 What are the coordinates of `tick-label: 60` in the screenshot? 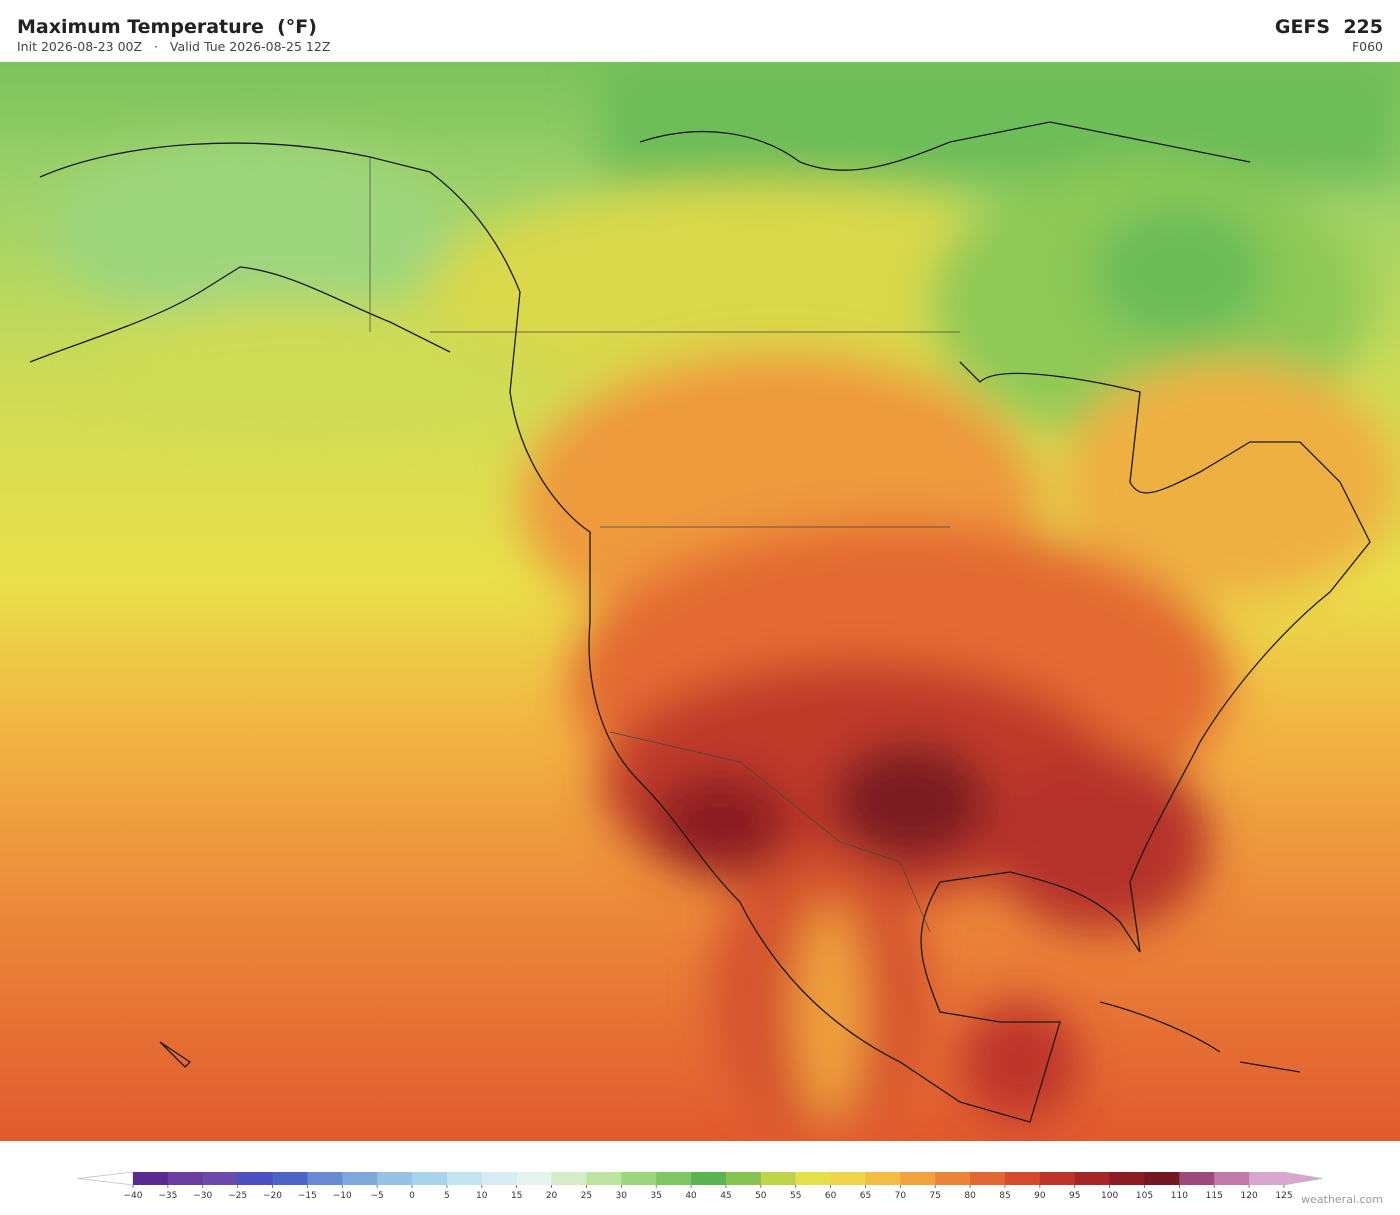 It's located at (831, 1196).